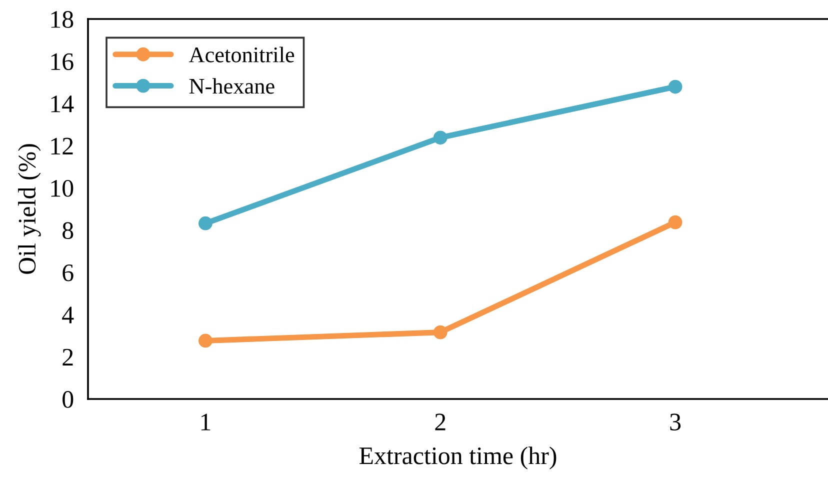 This screenshot has height=478, width=828. I want to click on y-axis-title: Oil yield (%), so click(29, 209).